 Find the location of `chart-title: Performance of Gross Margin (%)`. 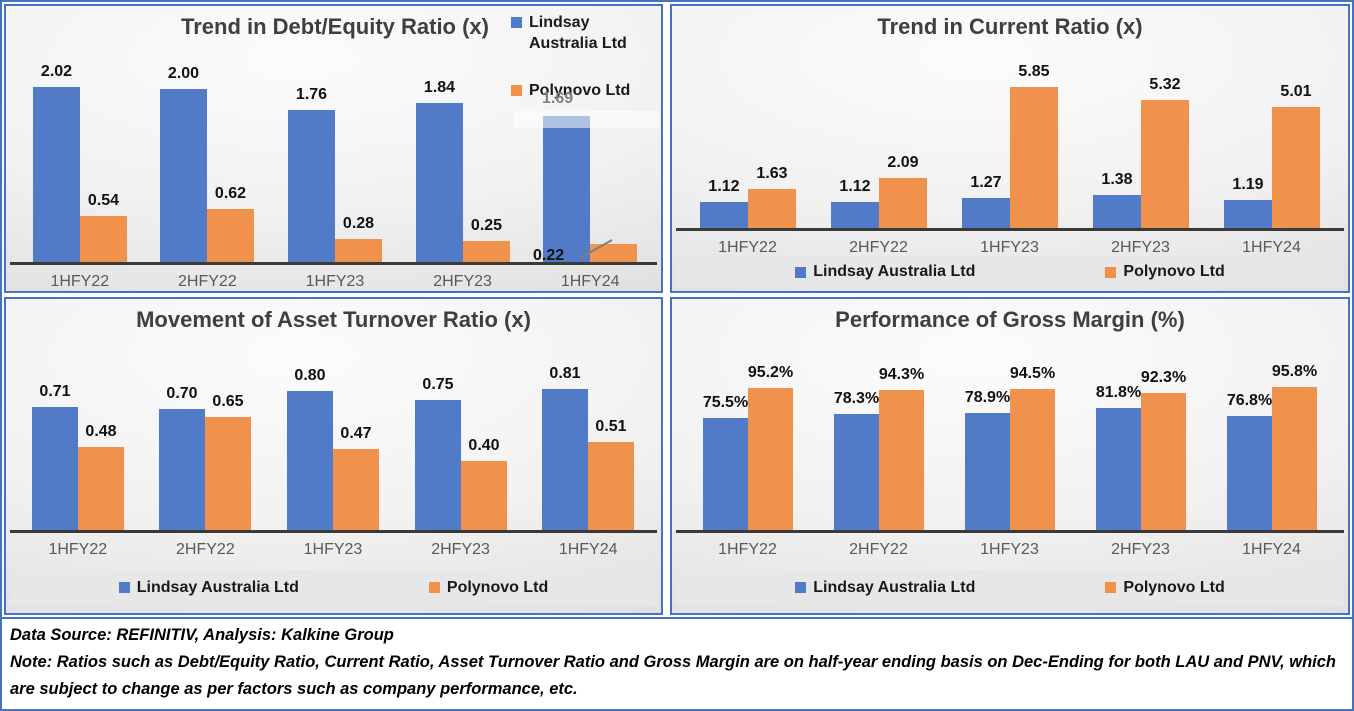

chart-title: Performance of Gross Margin (%) is located at coordinates (1010, 319).